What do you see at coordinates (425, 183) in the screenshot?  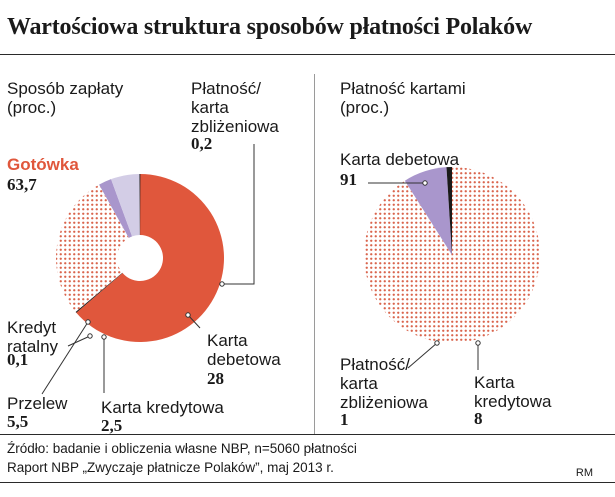 I see `leader-debit-right-dot` at bounding box center [425, 183].